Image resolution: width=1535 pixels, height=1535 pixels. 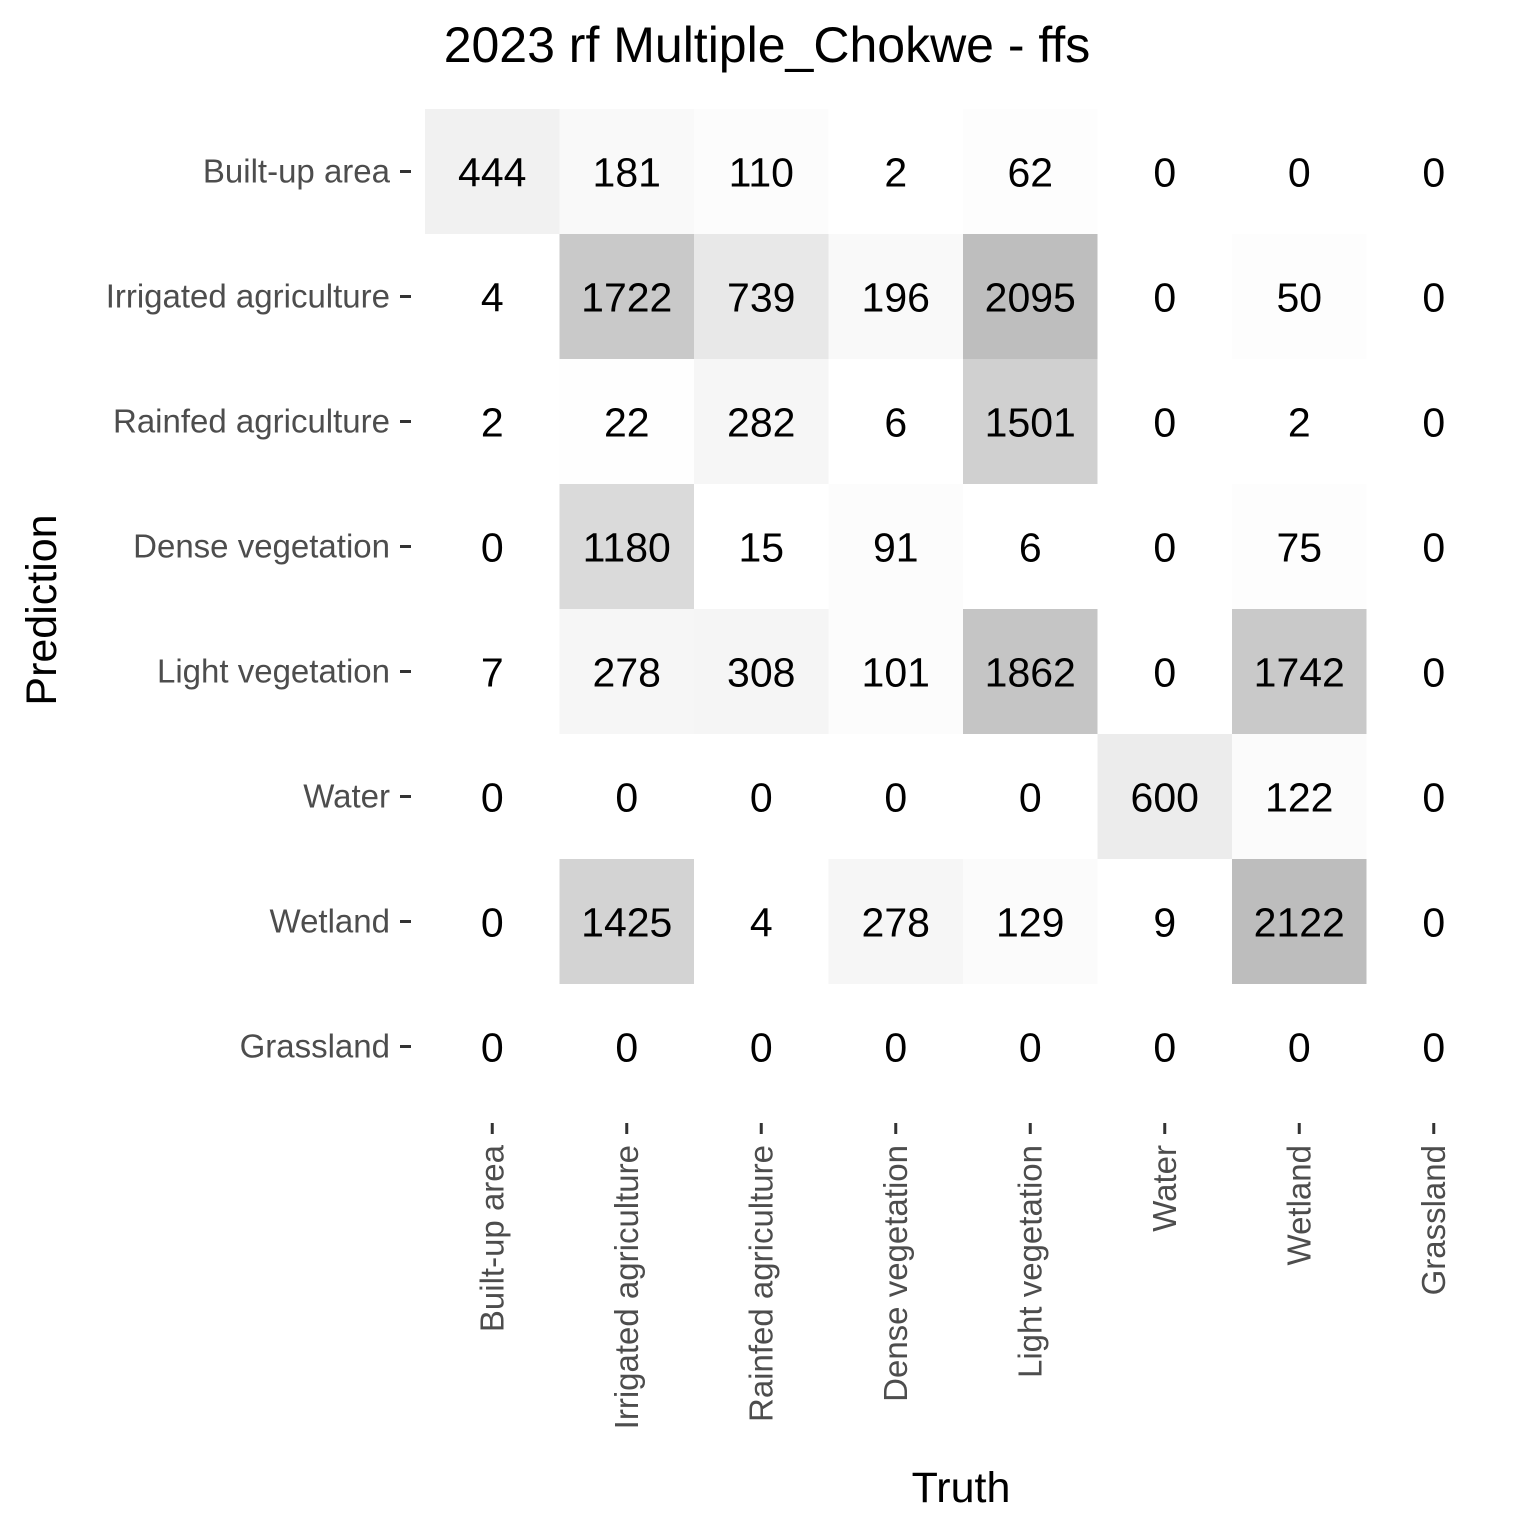 What do you see at coordinates (627, 548) in the screenshot?
I see `cell-value-label: 1180` at bounding box center [627, 548].